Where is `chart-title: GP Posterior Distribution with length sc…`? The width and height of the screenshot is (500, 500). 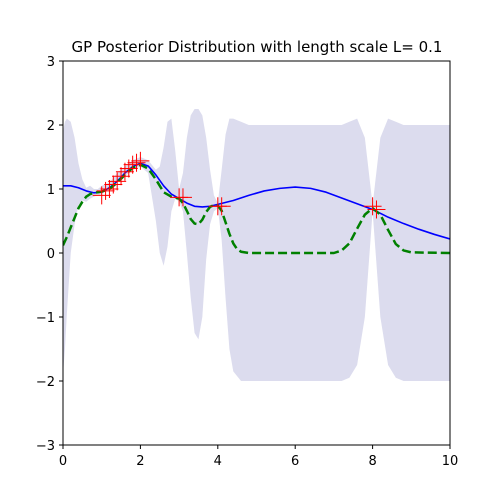
chart-title: GP Posterior Distribution with length sc… is located at coordinates (257, 47).